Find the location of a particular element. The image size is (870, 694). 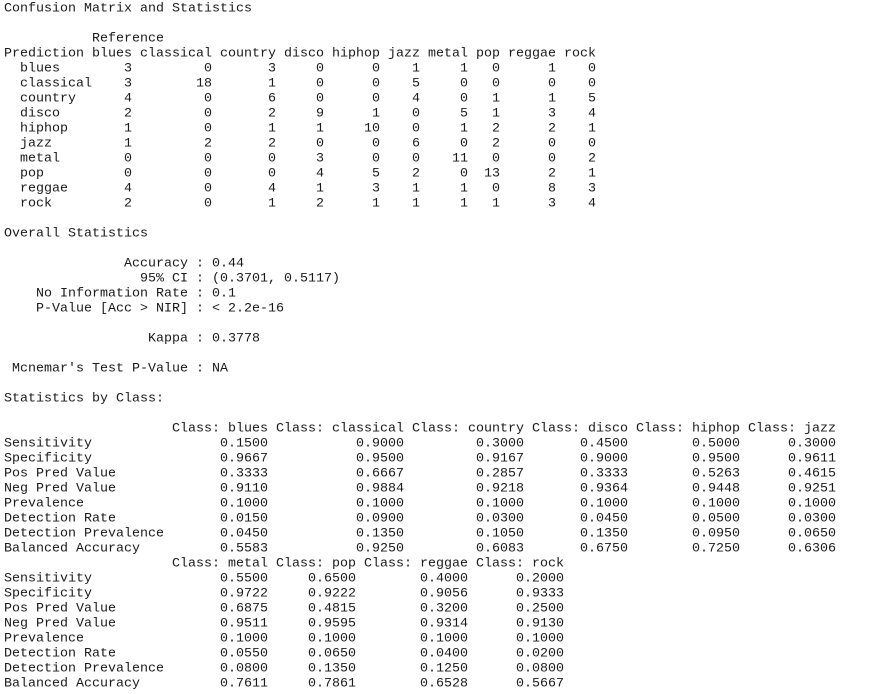

cell: 8 is located at coordinates (552, 189).